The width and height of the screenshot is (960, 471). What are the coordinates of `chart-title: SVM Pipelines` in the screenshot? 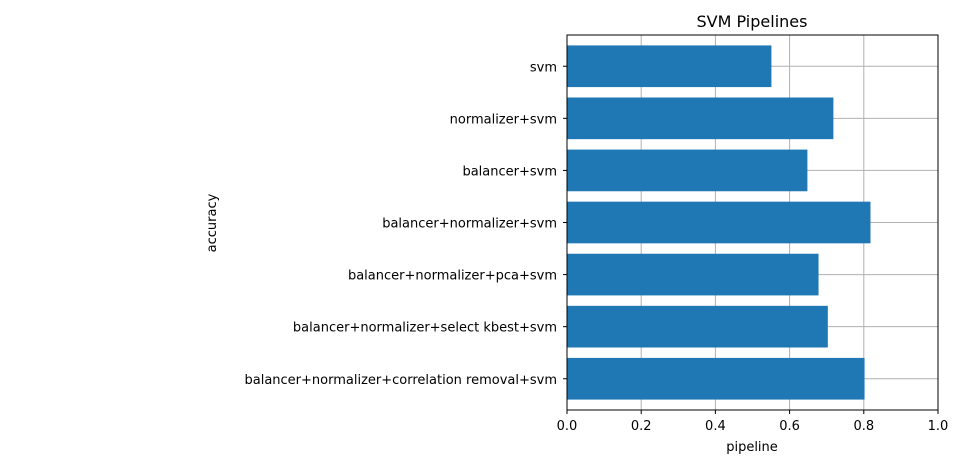 It's located at (752, 21).